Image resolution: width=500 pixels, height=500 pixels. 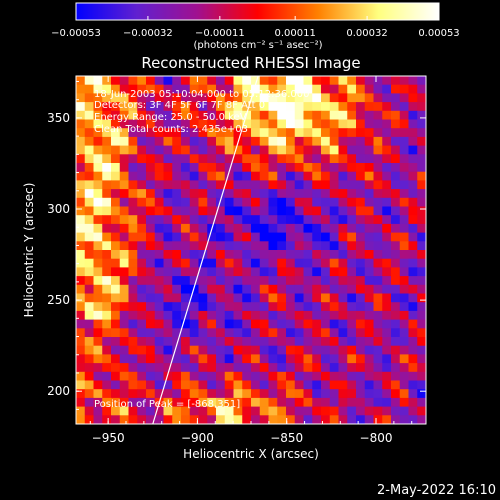 What do you see at coordinates (29, 250) in the screenshot?
I see `y-axis-label: Heliocentric Y (arcsec)` at bounding box center [29, 250].